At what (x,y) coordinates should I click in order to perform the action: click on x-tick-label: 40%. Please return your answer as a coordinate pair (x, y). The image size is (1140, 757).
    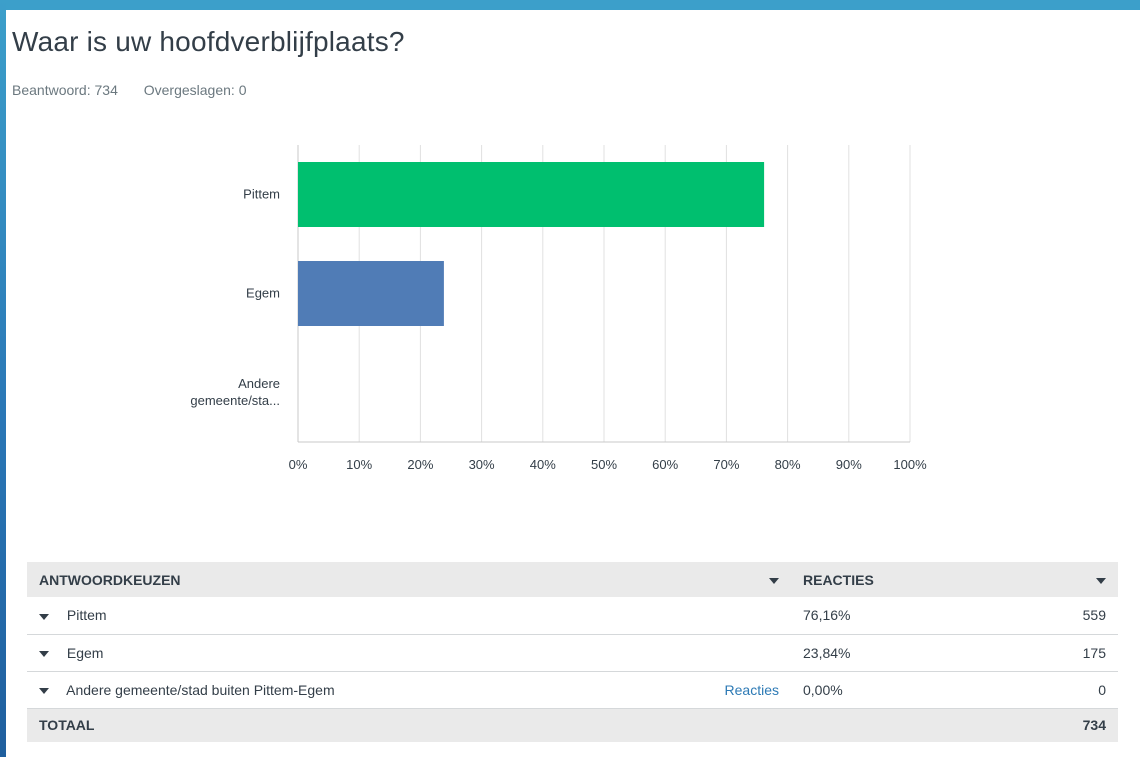
    Looking at the image, I should click on (543, 464).